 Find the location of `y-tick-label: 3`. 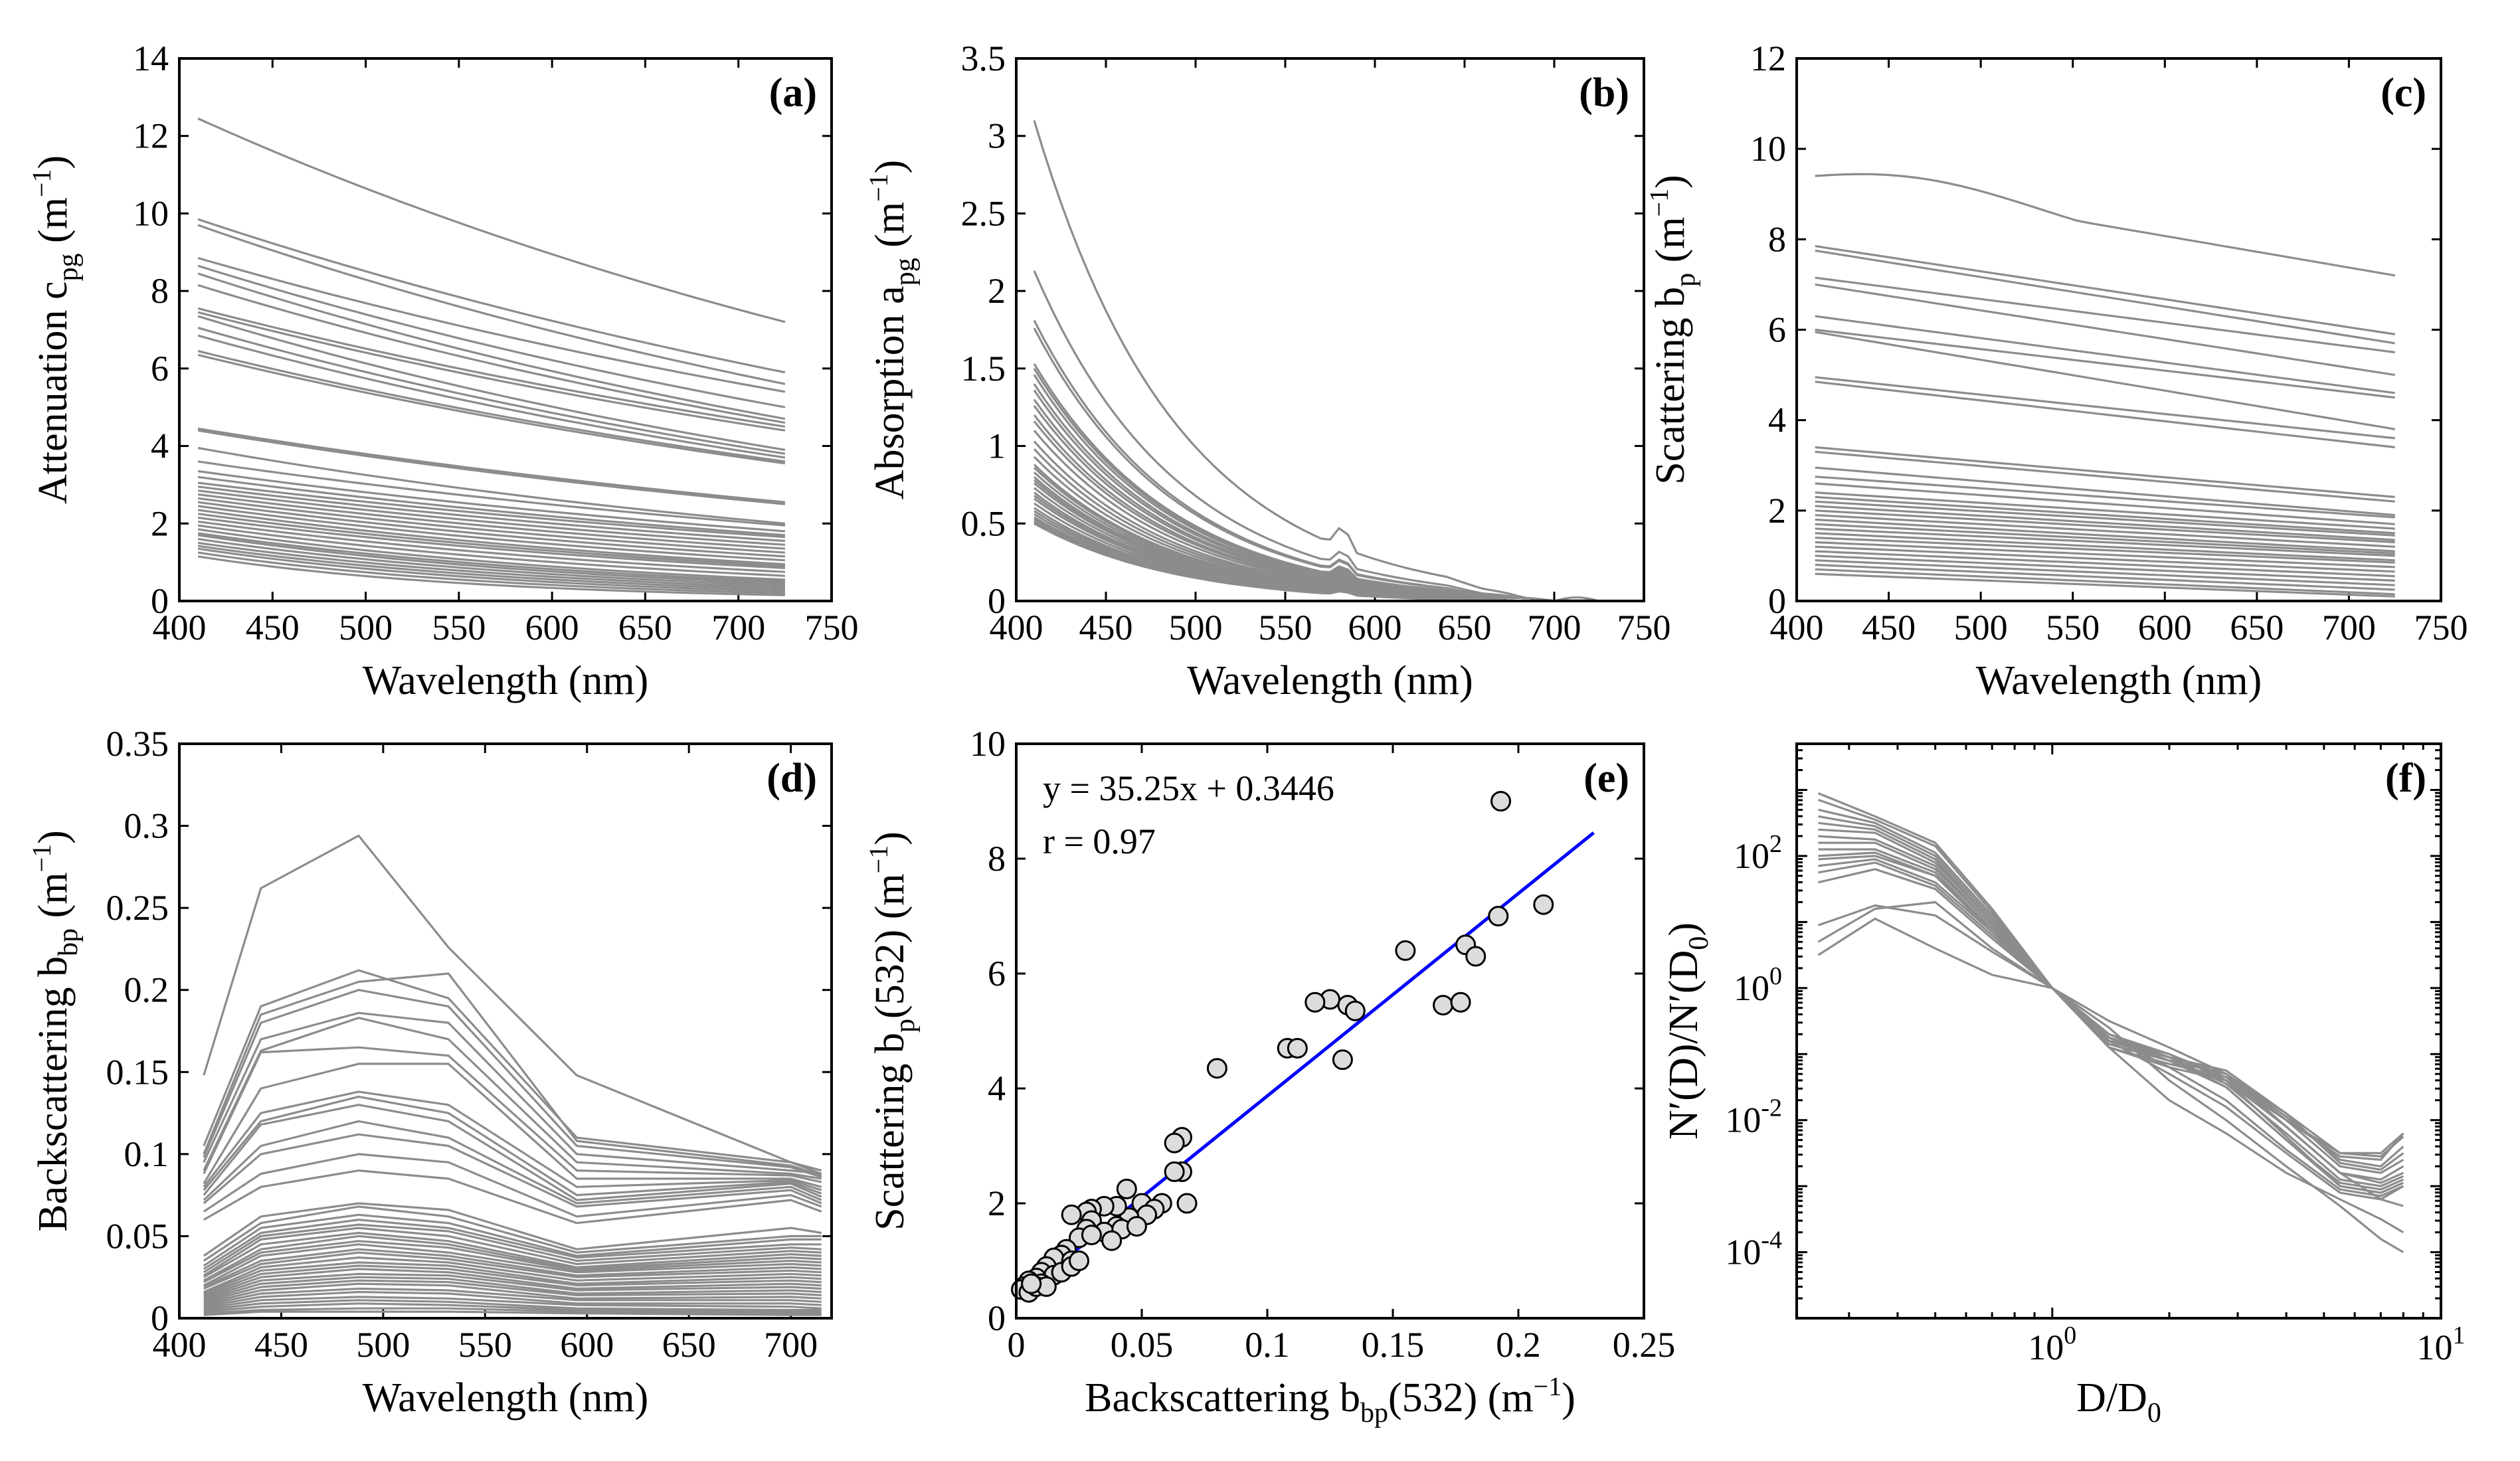

y-tick-label: 3 is located at coordinates (997, 136).